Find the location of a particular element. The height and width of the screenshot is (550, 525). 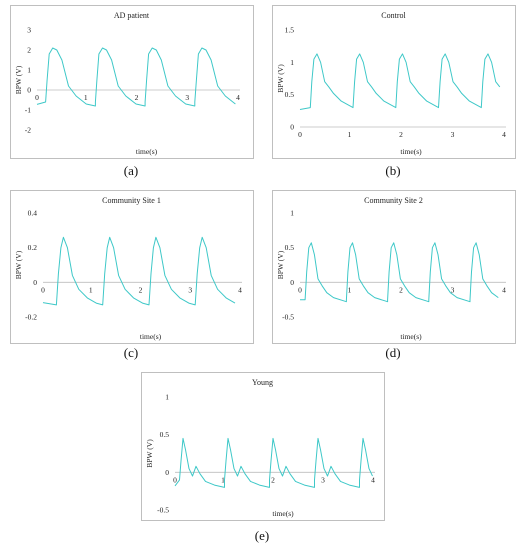

panel-caption: (d) is located at coordinates (392, 352).